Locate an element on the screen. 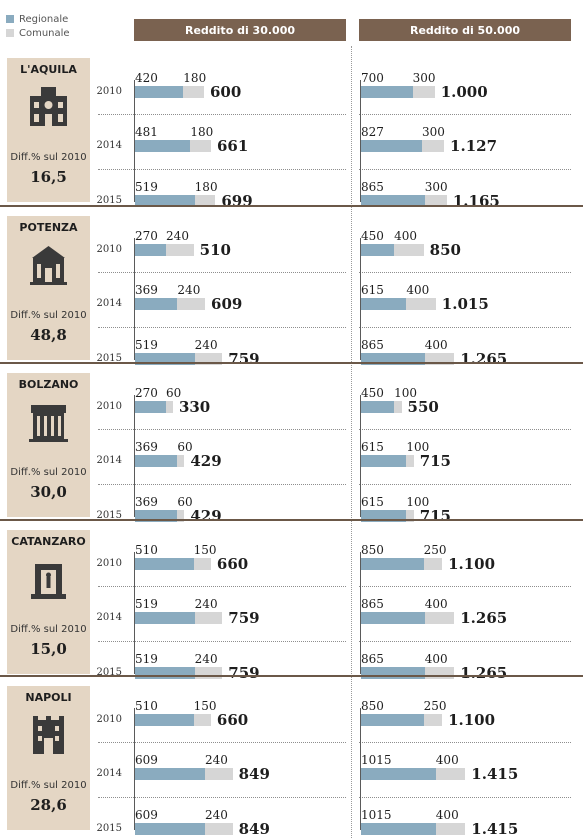 This screenshot has height=838, width=583. total-30k: 429 is located at coordinates (206, 516).